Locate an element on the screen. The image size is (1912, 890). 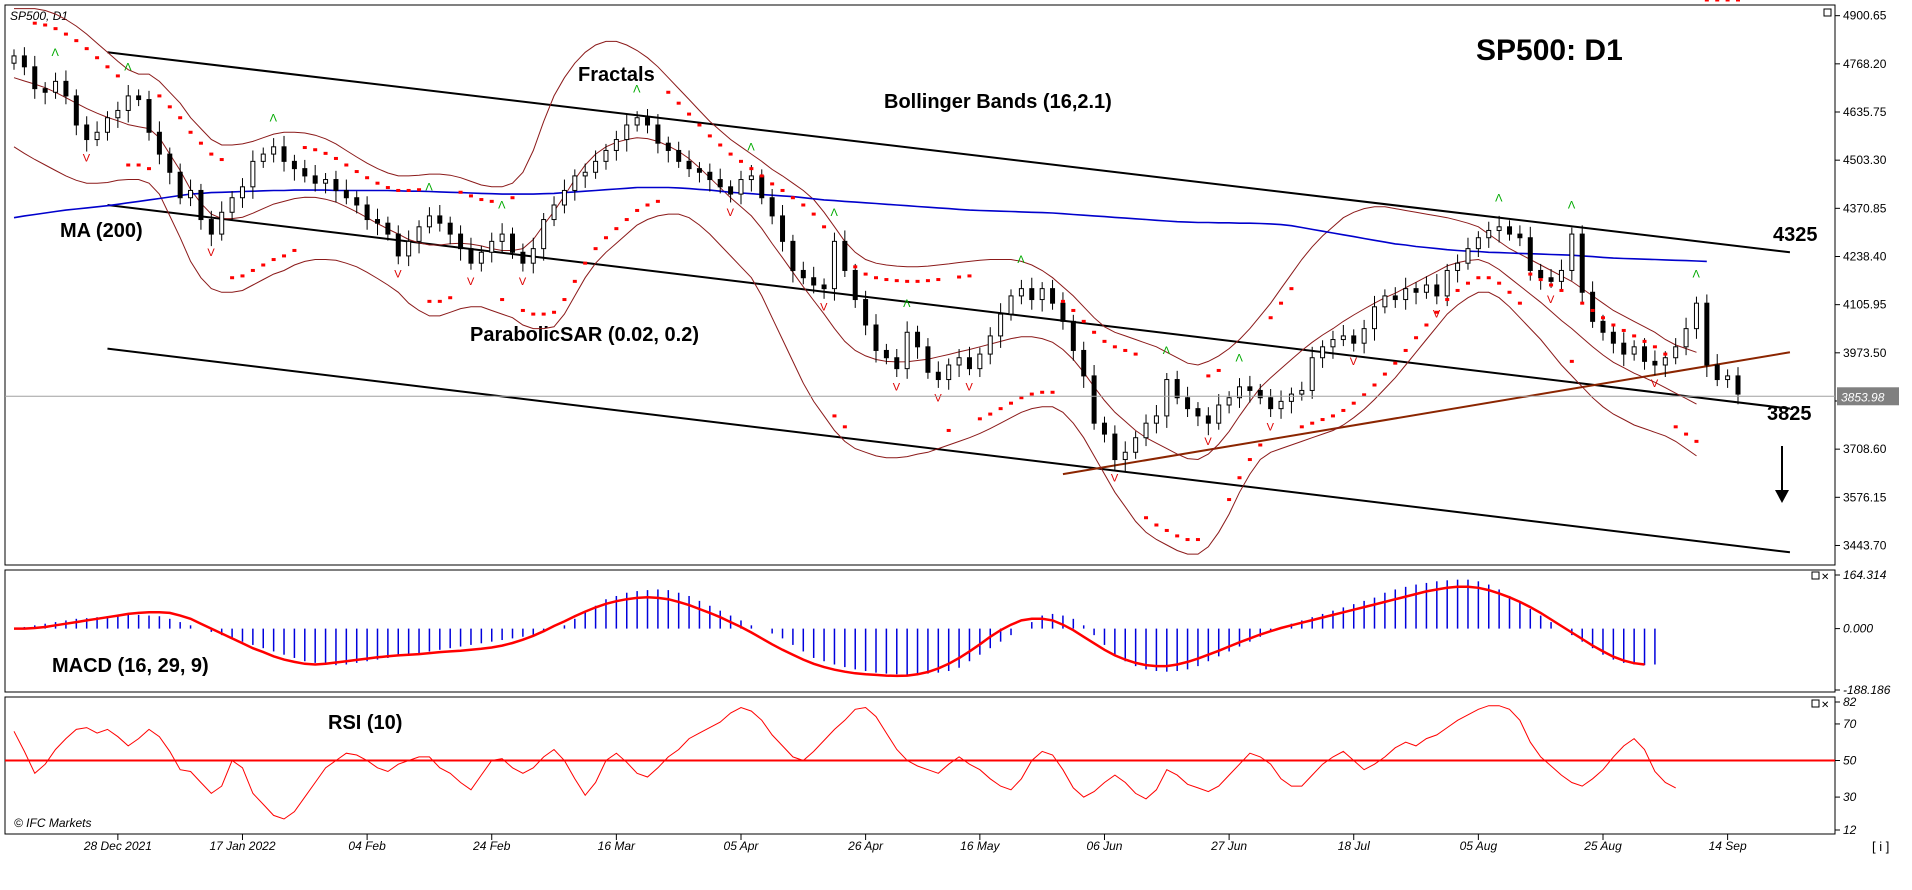
corner-info-icon: [ i ] is located at coordinates (1880, 846).